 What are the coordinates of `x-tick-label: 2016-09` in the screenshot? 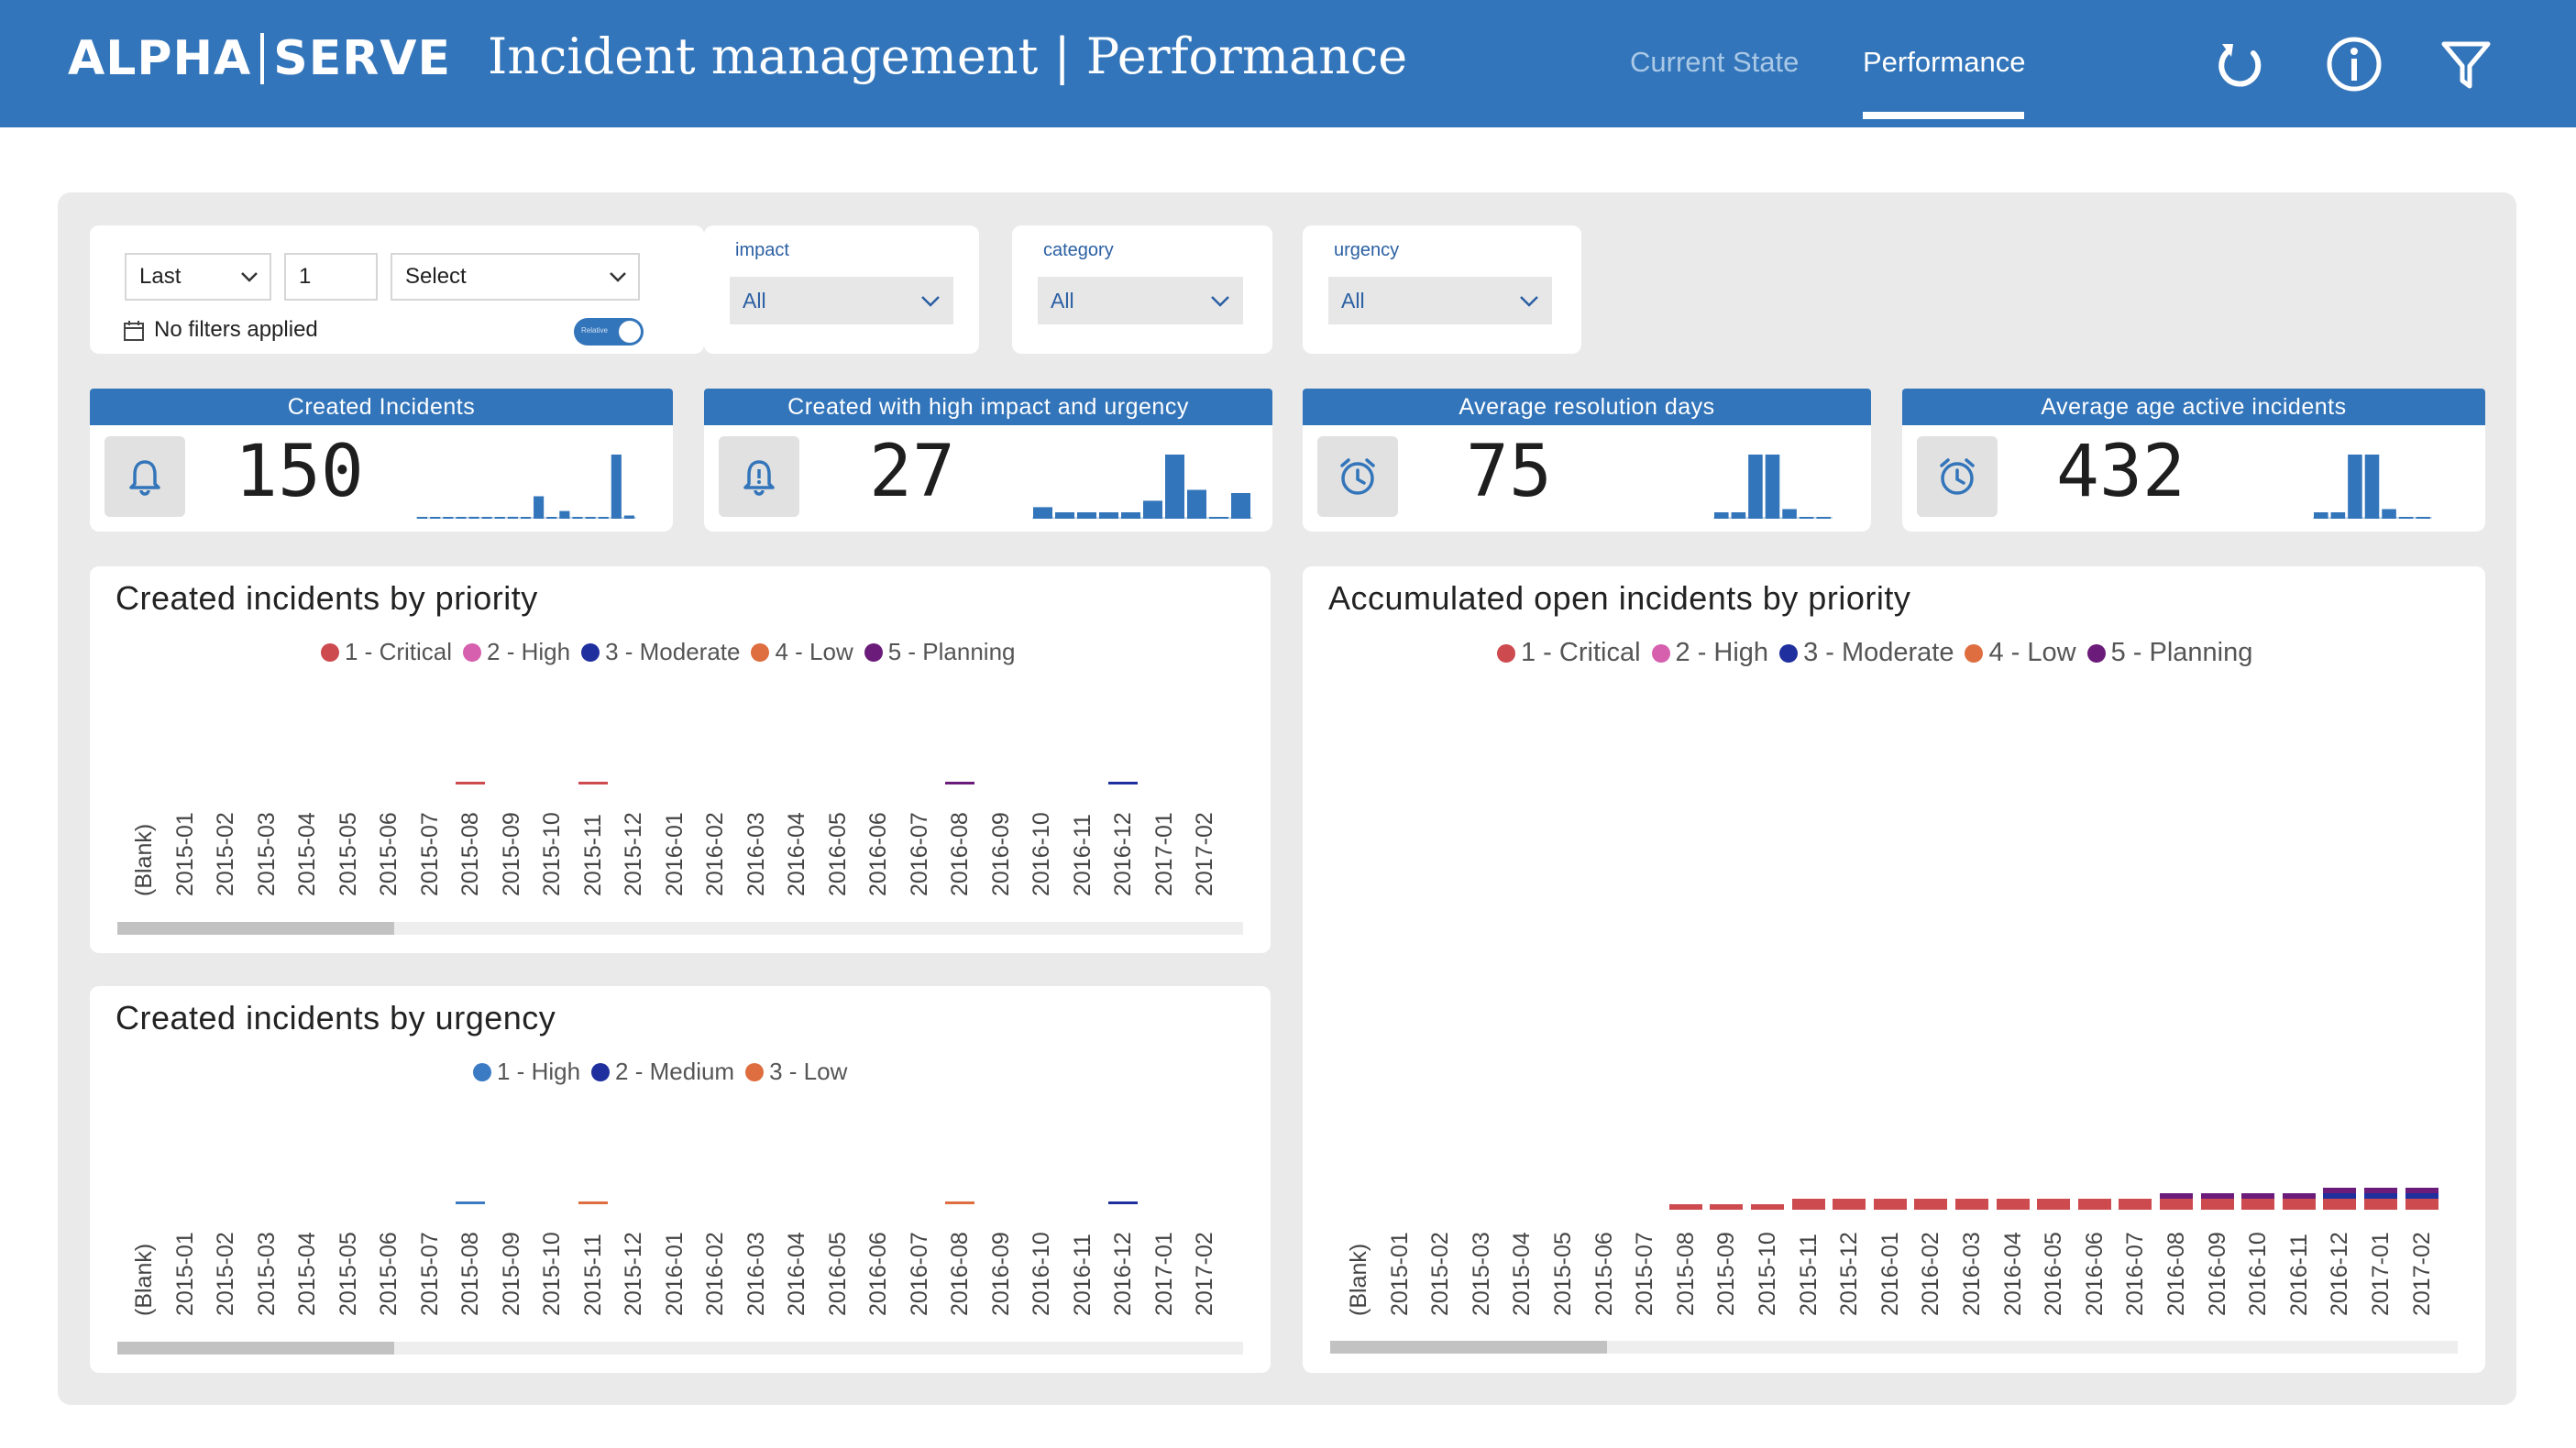 It's located at (1000, 1274).